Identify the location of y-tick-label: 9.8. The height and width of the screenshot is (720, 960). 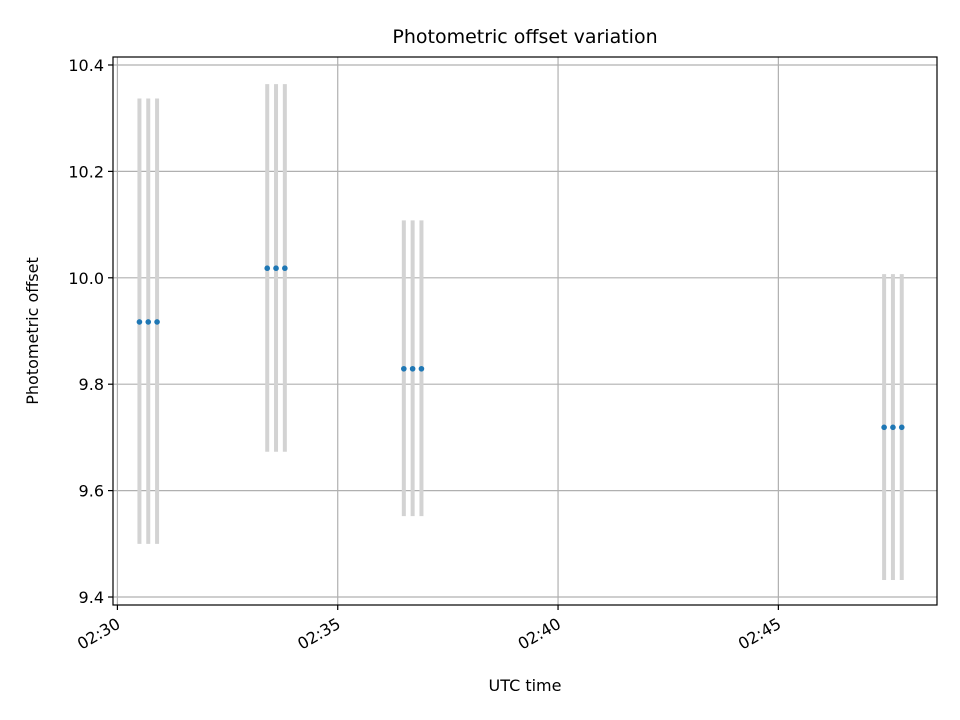
(91, 384).